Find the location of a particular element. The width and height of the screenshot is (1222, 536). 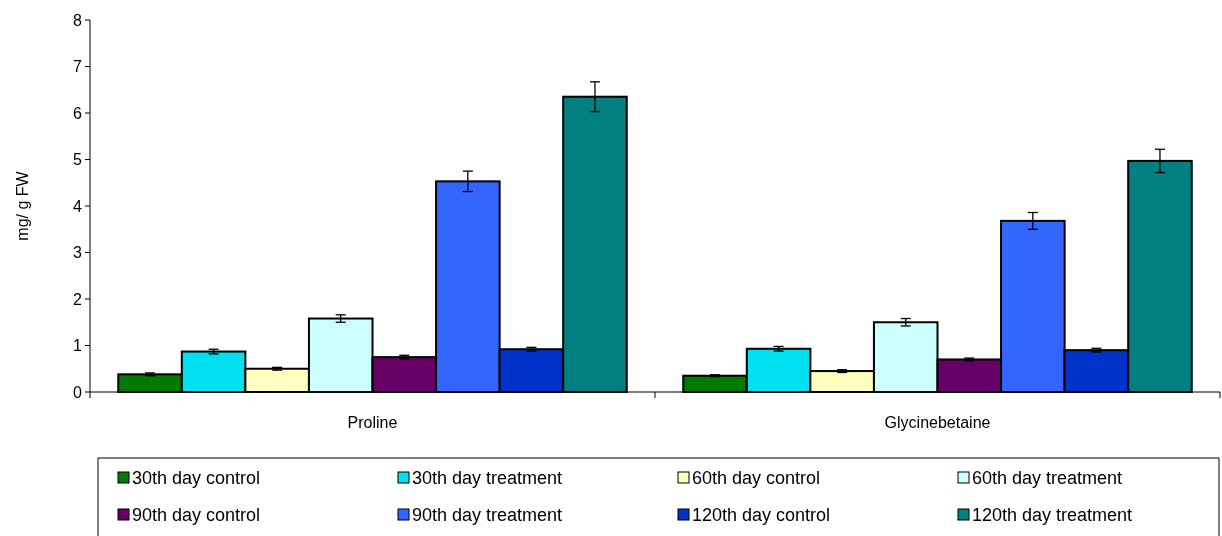

y-tick-label: 7 is located at coordinates (78, 67).